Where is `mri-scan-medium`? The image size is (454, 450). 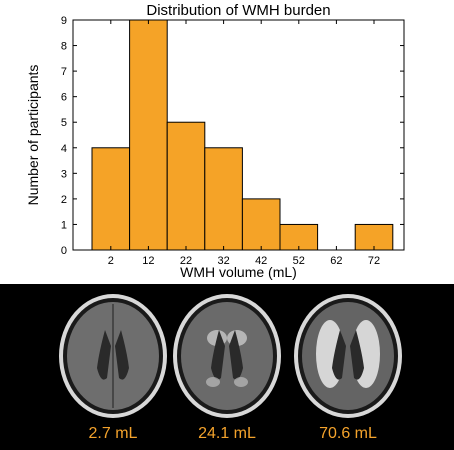 mri-scan-medium is located at coordinates (227, 356).